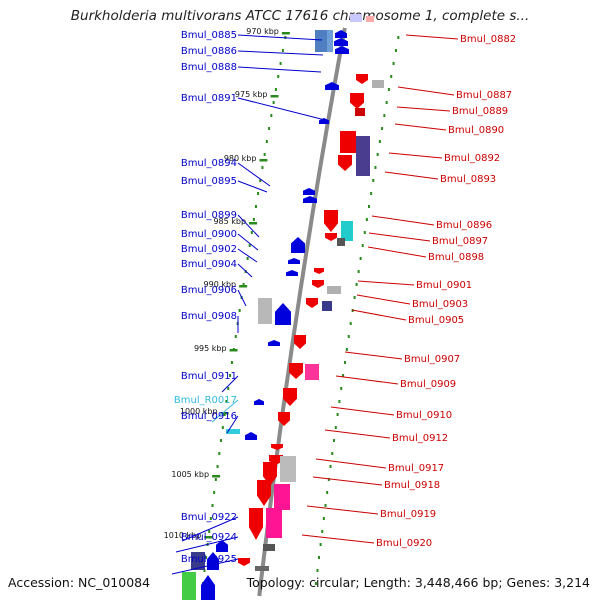  I want to click on gene-label-left: Bmul_0894, so click(209, 163).